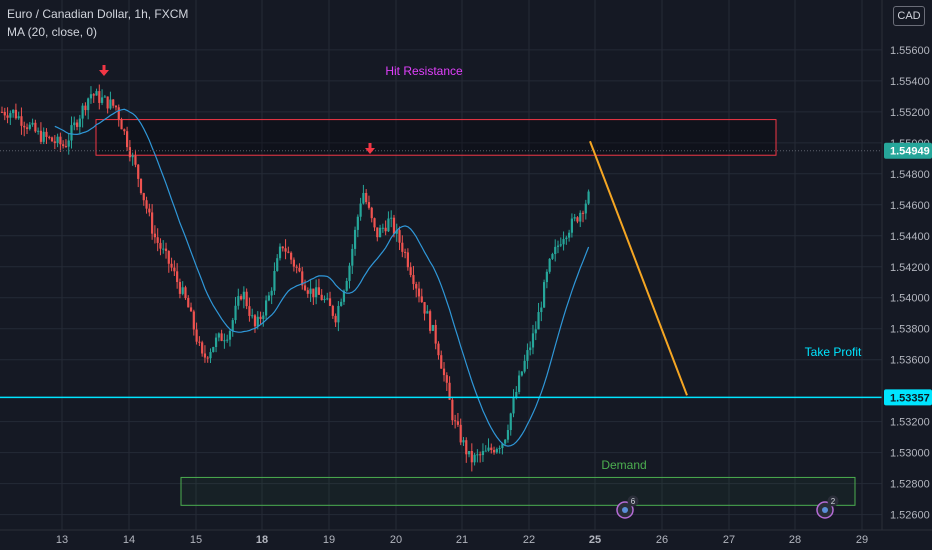  I want to click on currency-button: CAD, so click(909, 16).